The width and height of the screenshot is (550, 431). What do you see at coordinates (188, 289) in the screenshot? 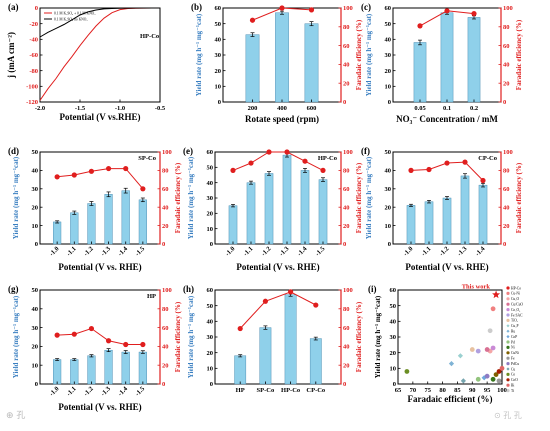
I see `panel-label: (h)` at bounding box center [188, 289].